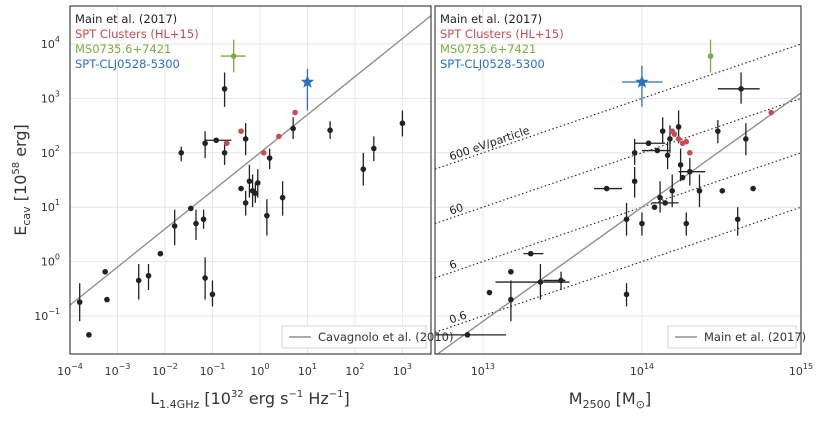 The height and width of the screenshot is (429, 830). What do you see at coordinates (50, 97) in the screenshot?
I see `ytick-label: 10³` at bounding box center [50, 97].